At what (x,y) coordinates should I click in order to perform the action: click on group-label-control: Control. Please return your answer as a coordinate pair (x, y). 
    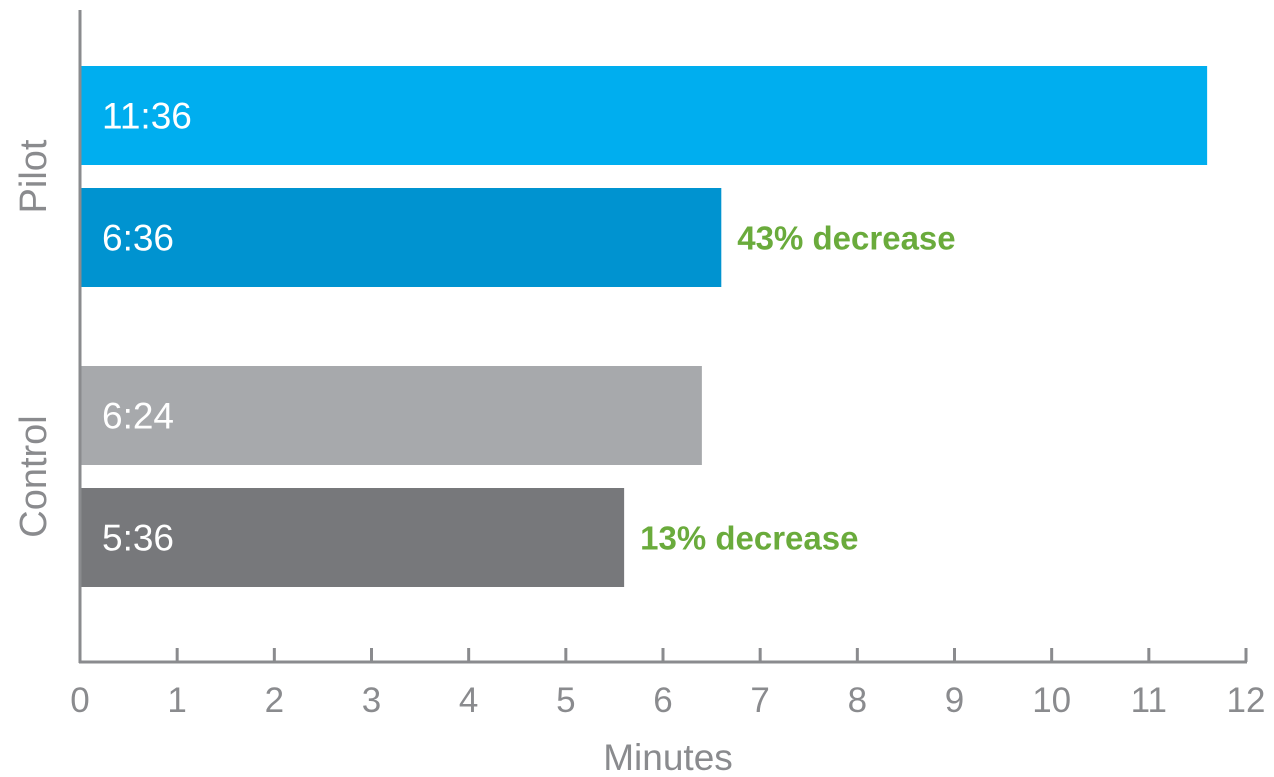
    Looking at the image, I should click on (34, 476).